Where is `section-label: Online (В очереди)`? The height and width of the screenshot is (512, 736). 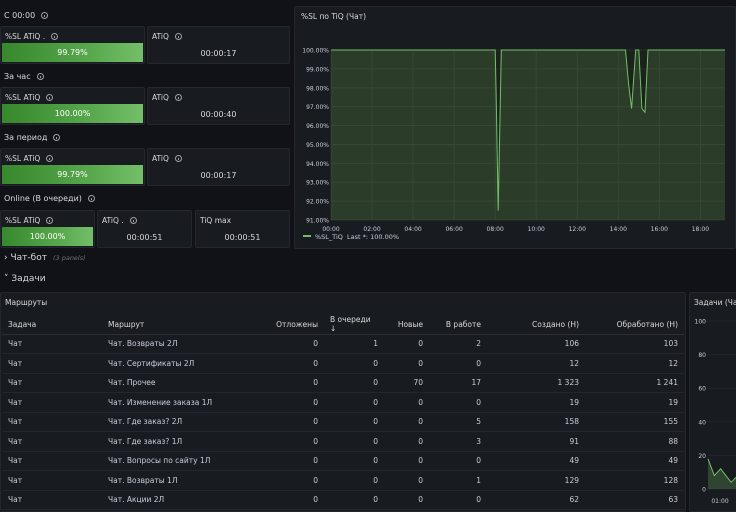
section-label: Online (В очереди) is located at coordinates (43, 198).